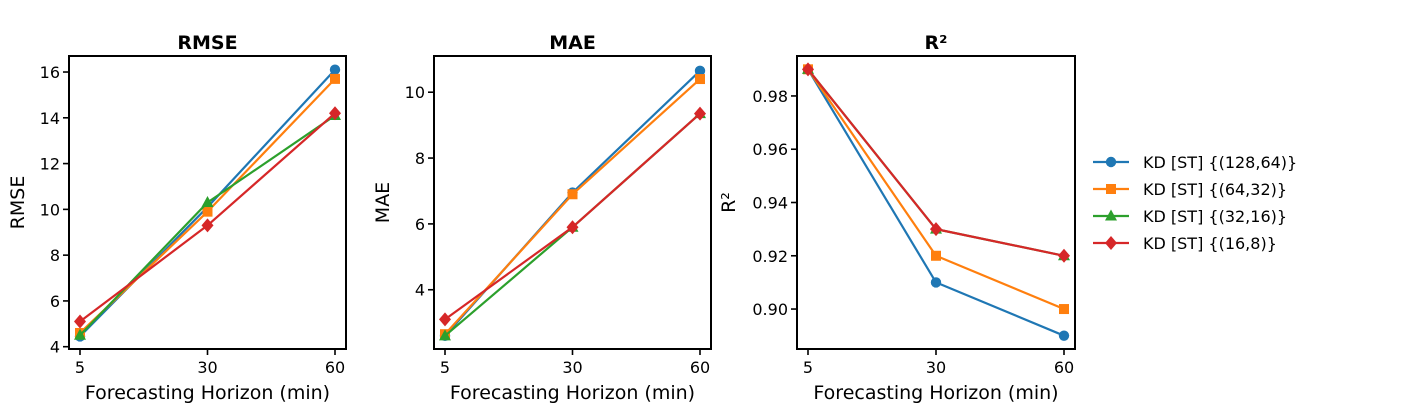 This screenshot has height=415, width=1412. I want to click on chart-title: RMSE, so click(207, 43).